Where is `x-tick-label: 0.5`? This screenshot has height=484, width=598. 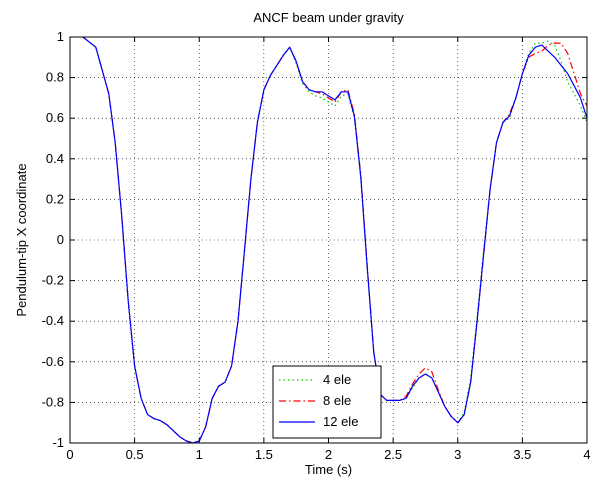
x-tick-label: 0.5 is located at coordinates (135, 454).